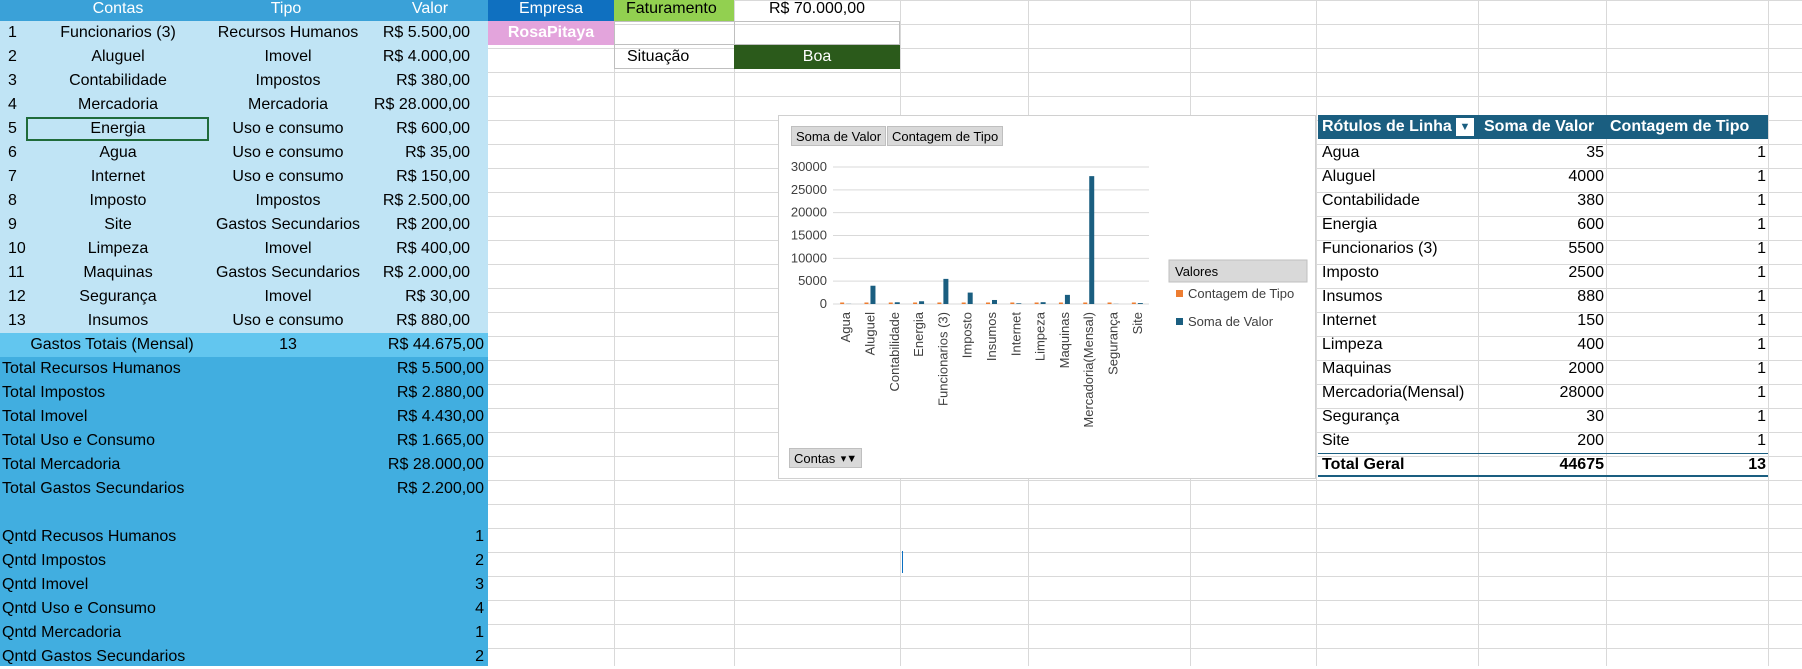 This screenshot has width=1802, height=669. Describe the element at coordinates (1400, 225) in the screenshot. I see `pivot-row-label: Energia` at that location.